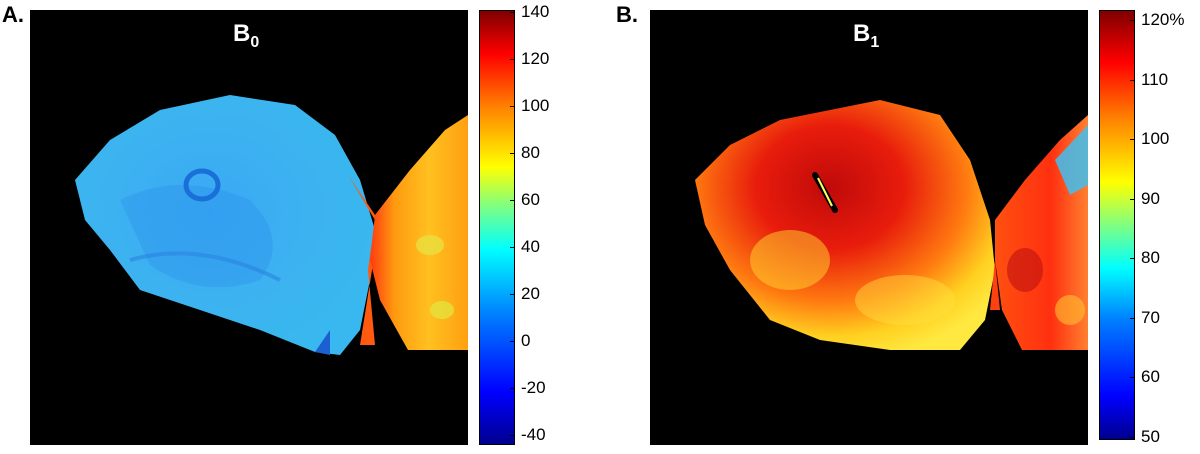 This screenshot has width=1200, height=454. Describe the element at coordinates (246, 35) in the screenshot. I see `b0-map-title: B0` at that location.